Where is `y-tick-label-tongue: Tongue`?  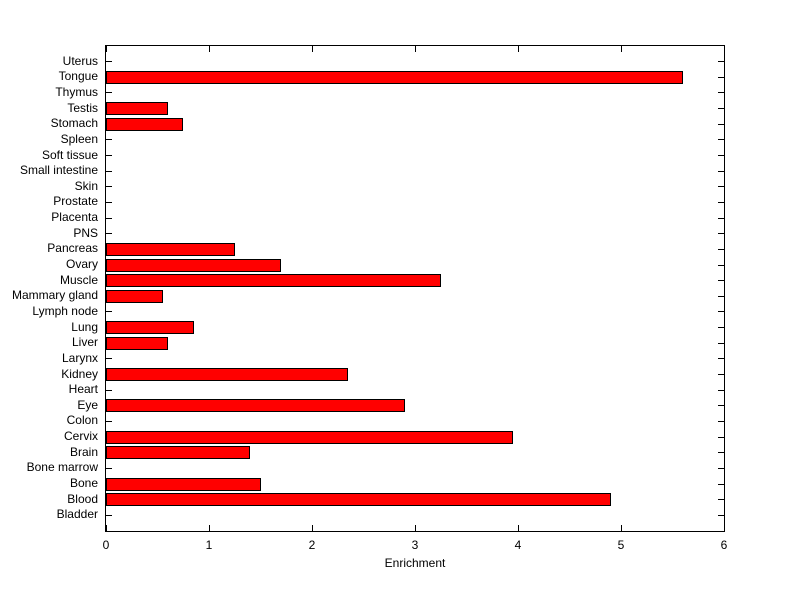 y-tick-label-tongue: Tongue is located at coordinates (78, 76).